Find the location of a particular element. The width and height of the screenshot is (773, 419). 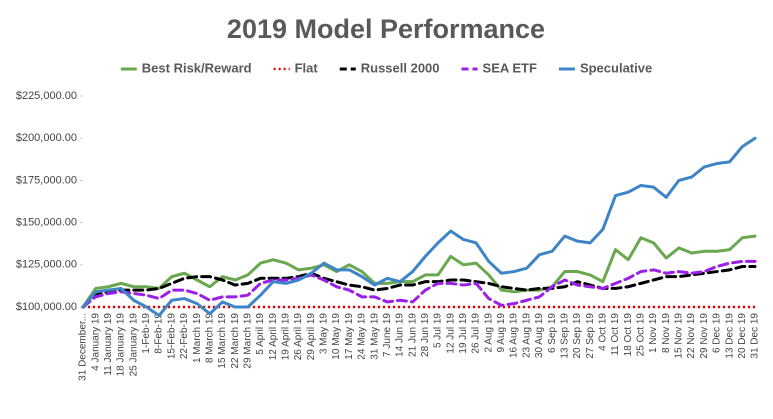

x-tick-label: 4 January 19 is located at coordinates (95, 342).